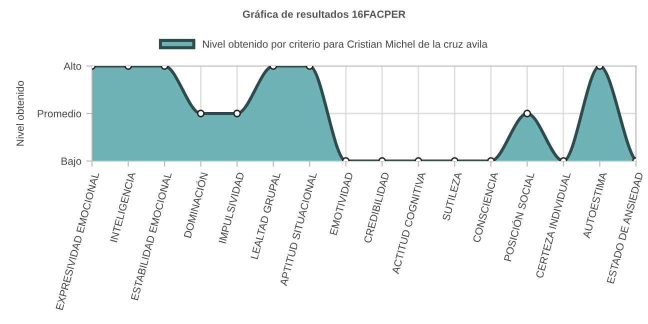 This screenshot has height=324, width=648. Describe the element at coordinates (345, 45) in the screenshot. I see `legend-label: Nivel obtenido por criterio para Cristian Michel de la cruz avila` at that location.